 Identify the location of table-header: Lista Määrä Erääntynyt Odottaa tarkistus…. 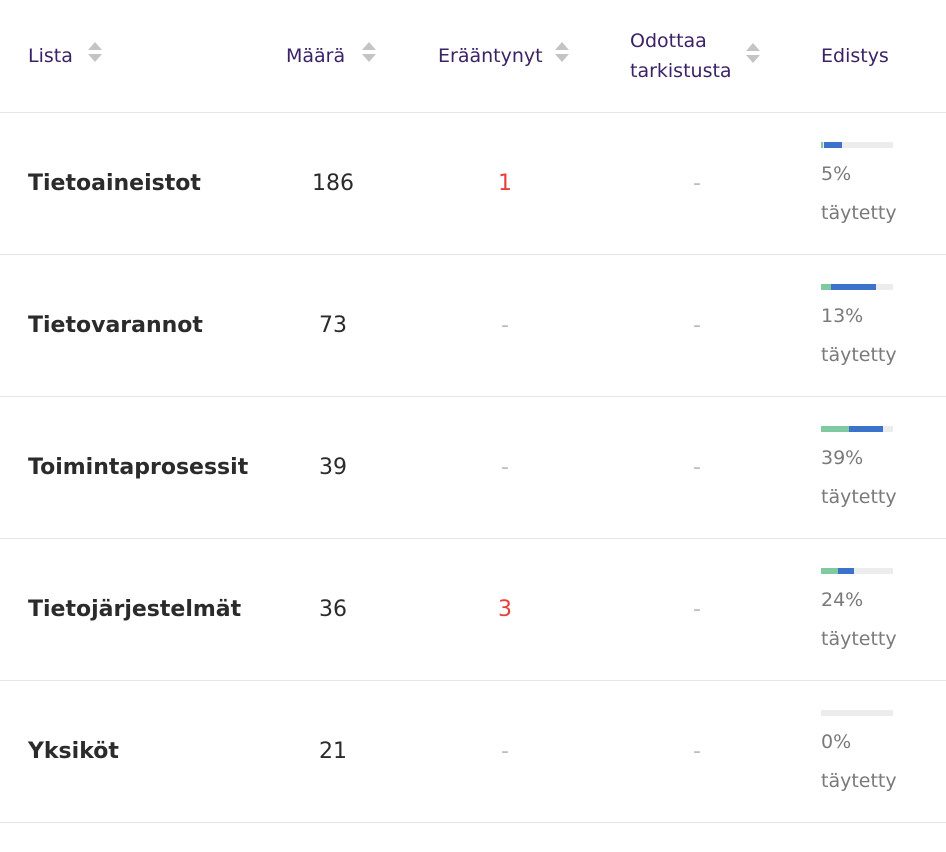
(473, 56).